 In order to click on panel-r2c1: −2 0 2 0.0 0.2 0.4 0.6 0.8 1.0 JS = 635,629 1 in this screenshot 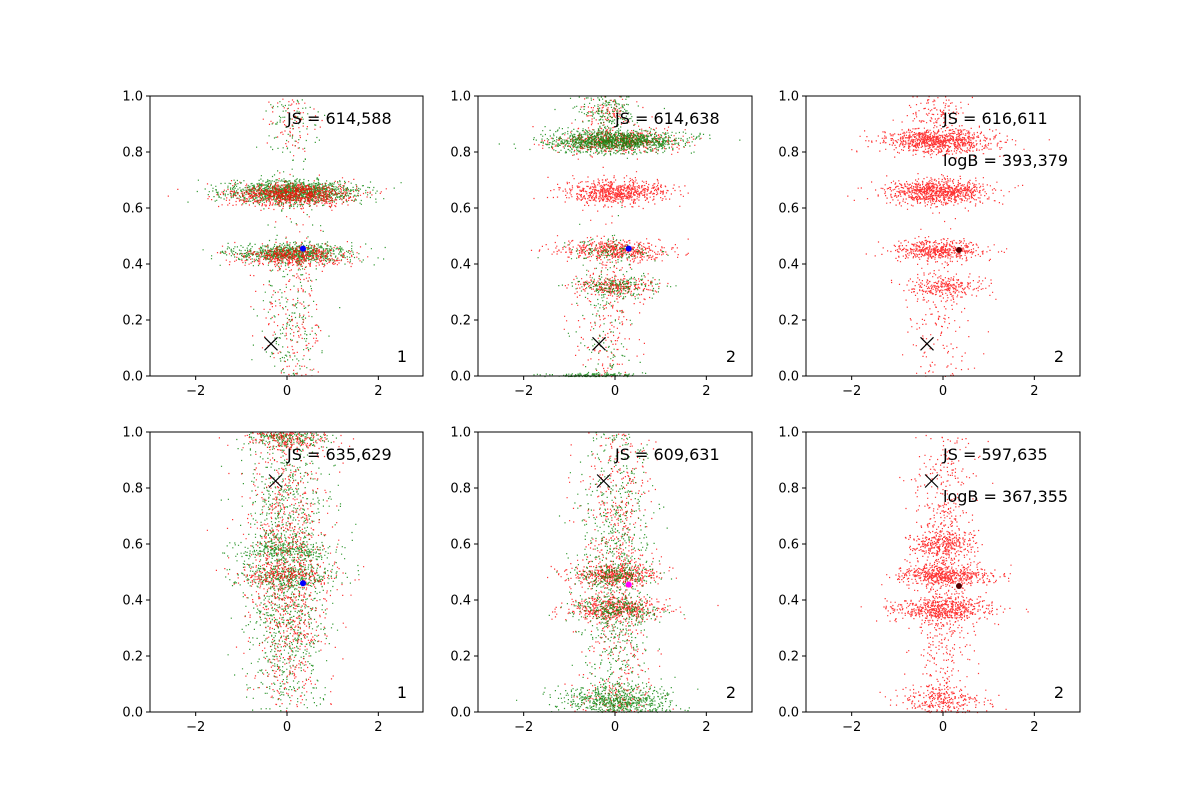, I will do `click(273, 581)`.